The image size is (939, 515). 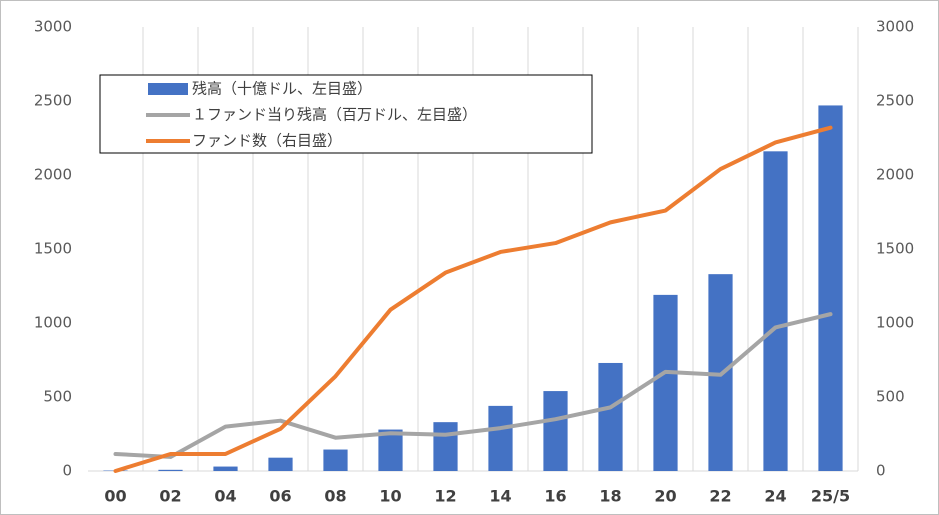 I want to click on x-tick-label: 20, so click(x=665, y=496).